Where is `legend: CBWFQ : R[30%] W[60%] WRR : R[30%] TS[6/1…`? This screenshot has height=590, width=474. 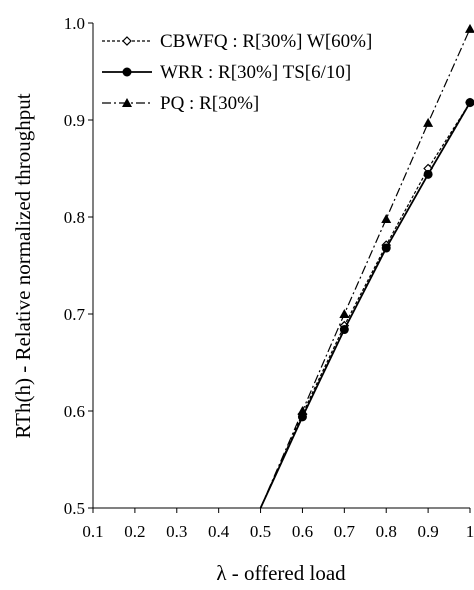 legend: CBWFQ : R[30%] W[60%] WRR : R[30%] TS[6/1… is located at coordinates (237, 72).